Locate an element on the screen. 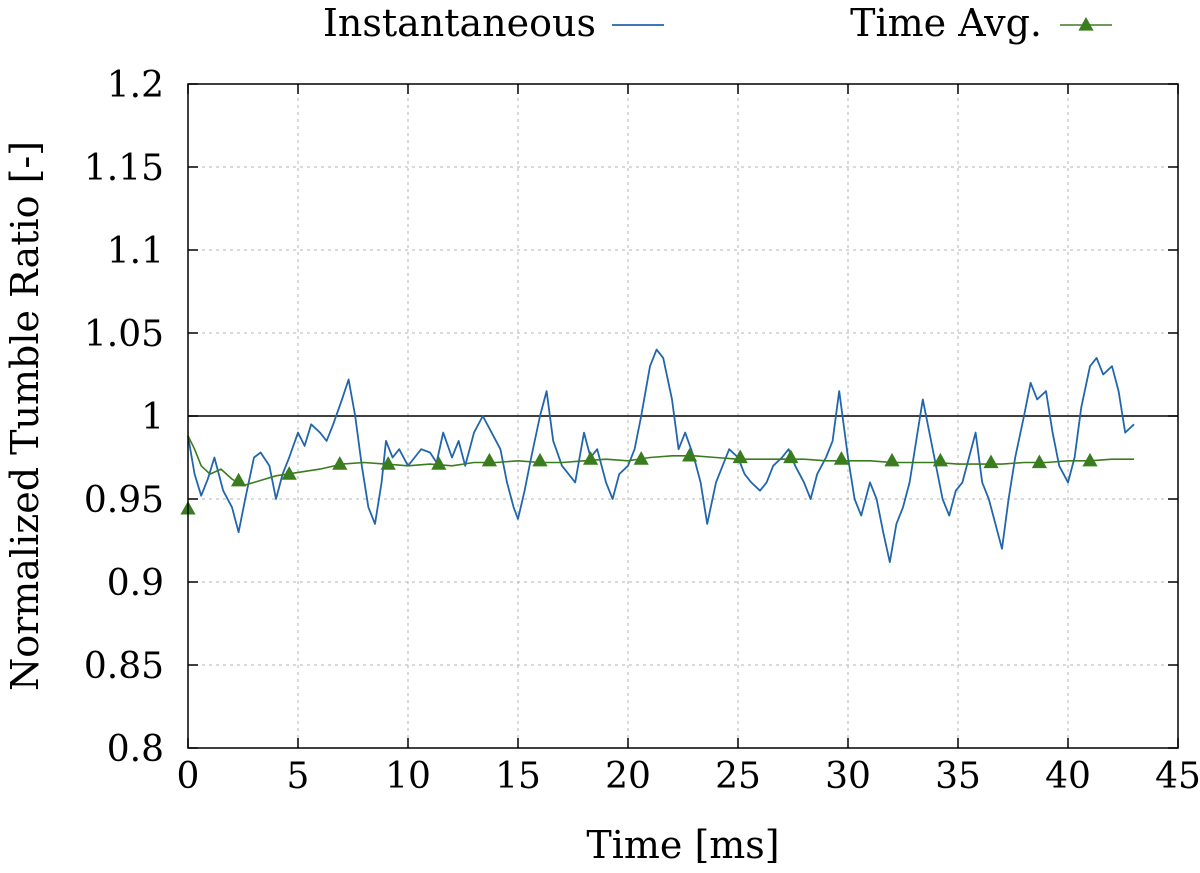 The height and width of the screenshot is (873, 1200). x-tick-label: 5 is located at coordinates (298, 776).